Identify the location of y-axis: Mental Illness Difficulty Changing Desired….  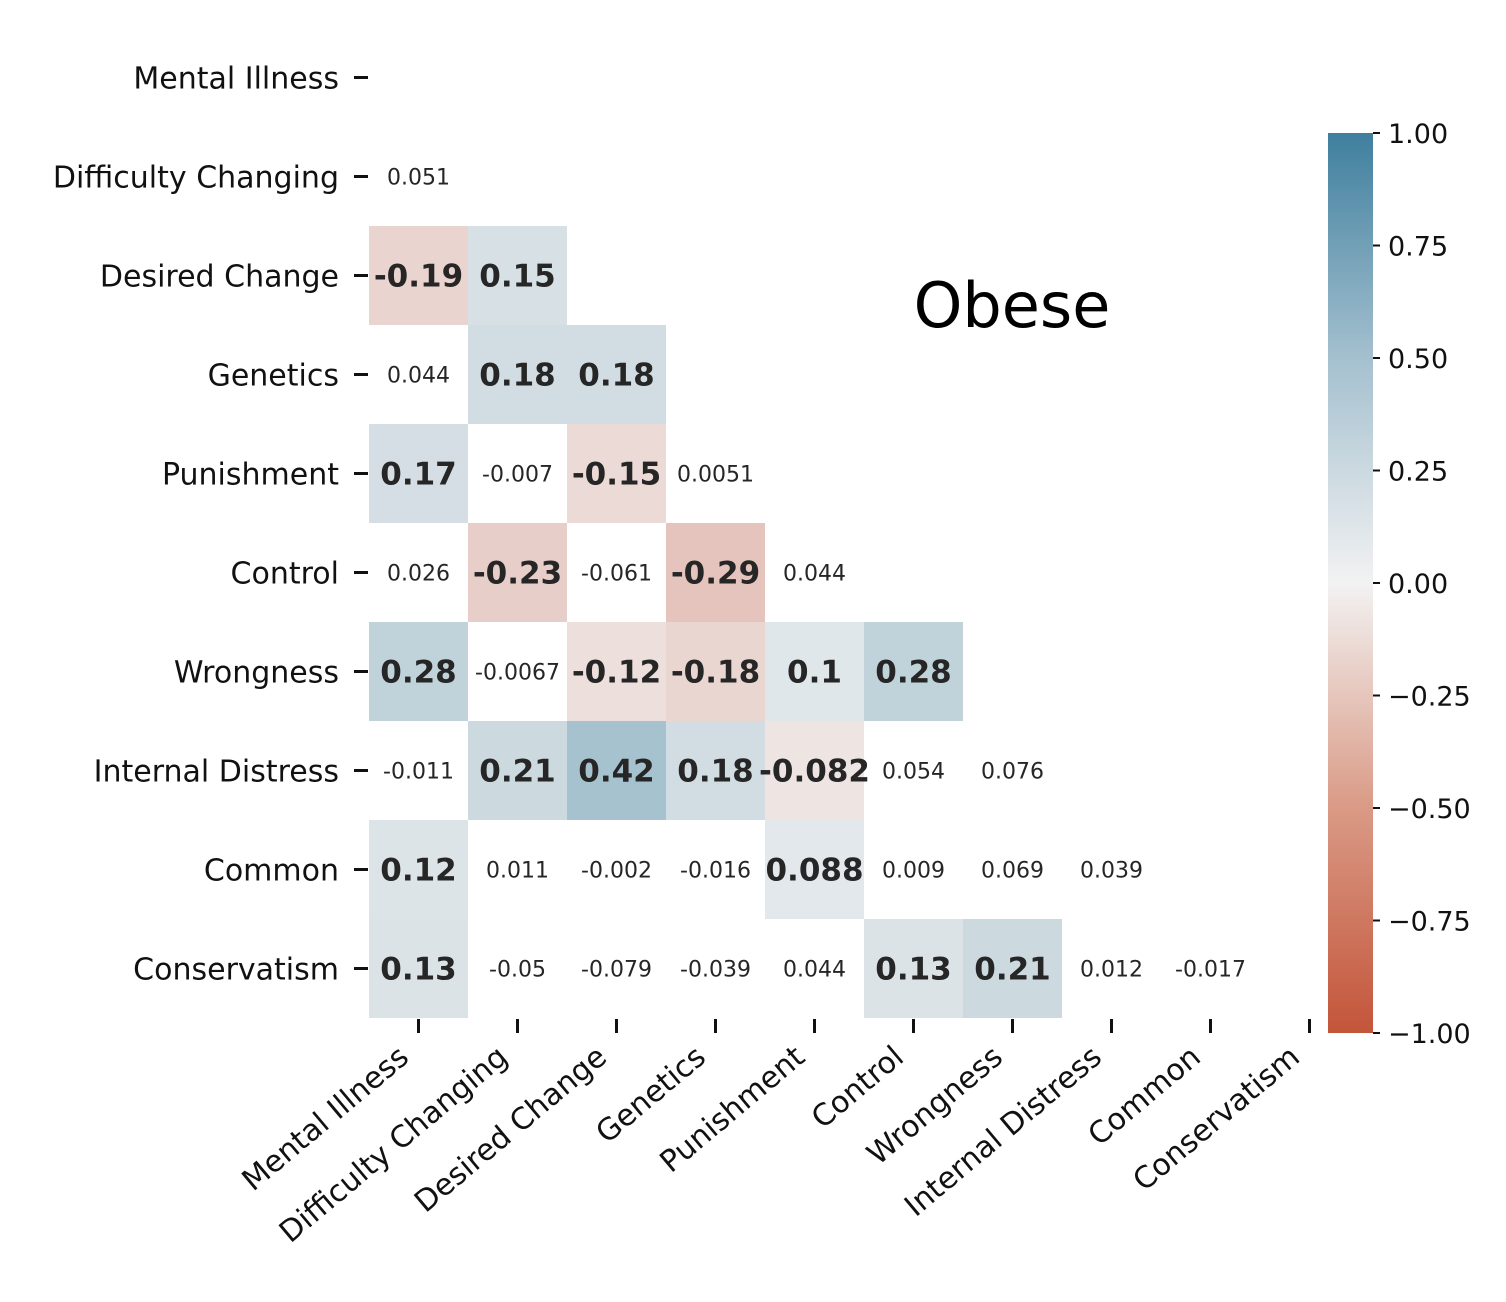
(210, 525).